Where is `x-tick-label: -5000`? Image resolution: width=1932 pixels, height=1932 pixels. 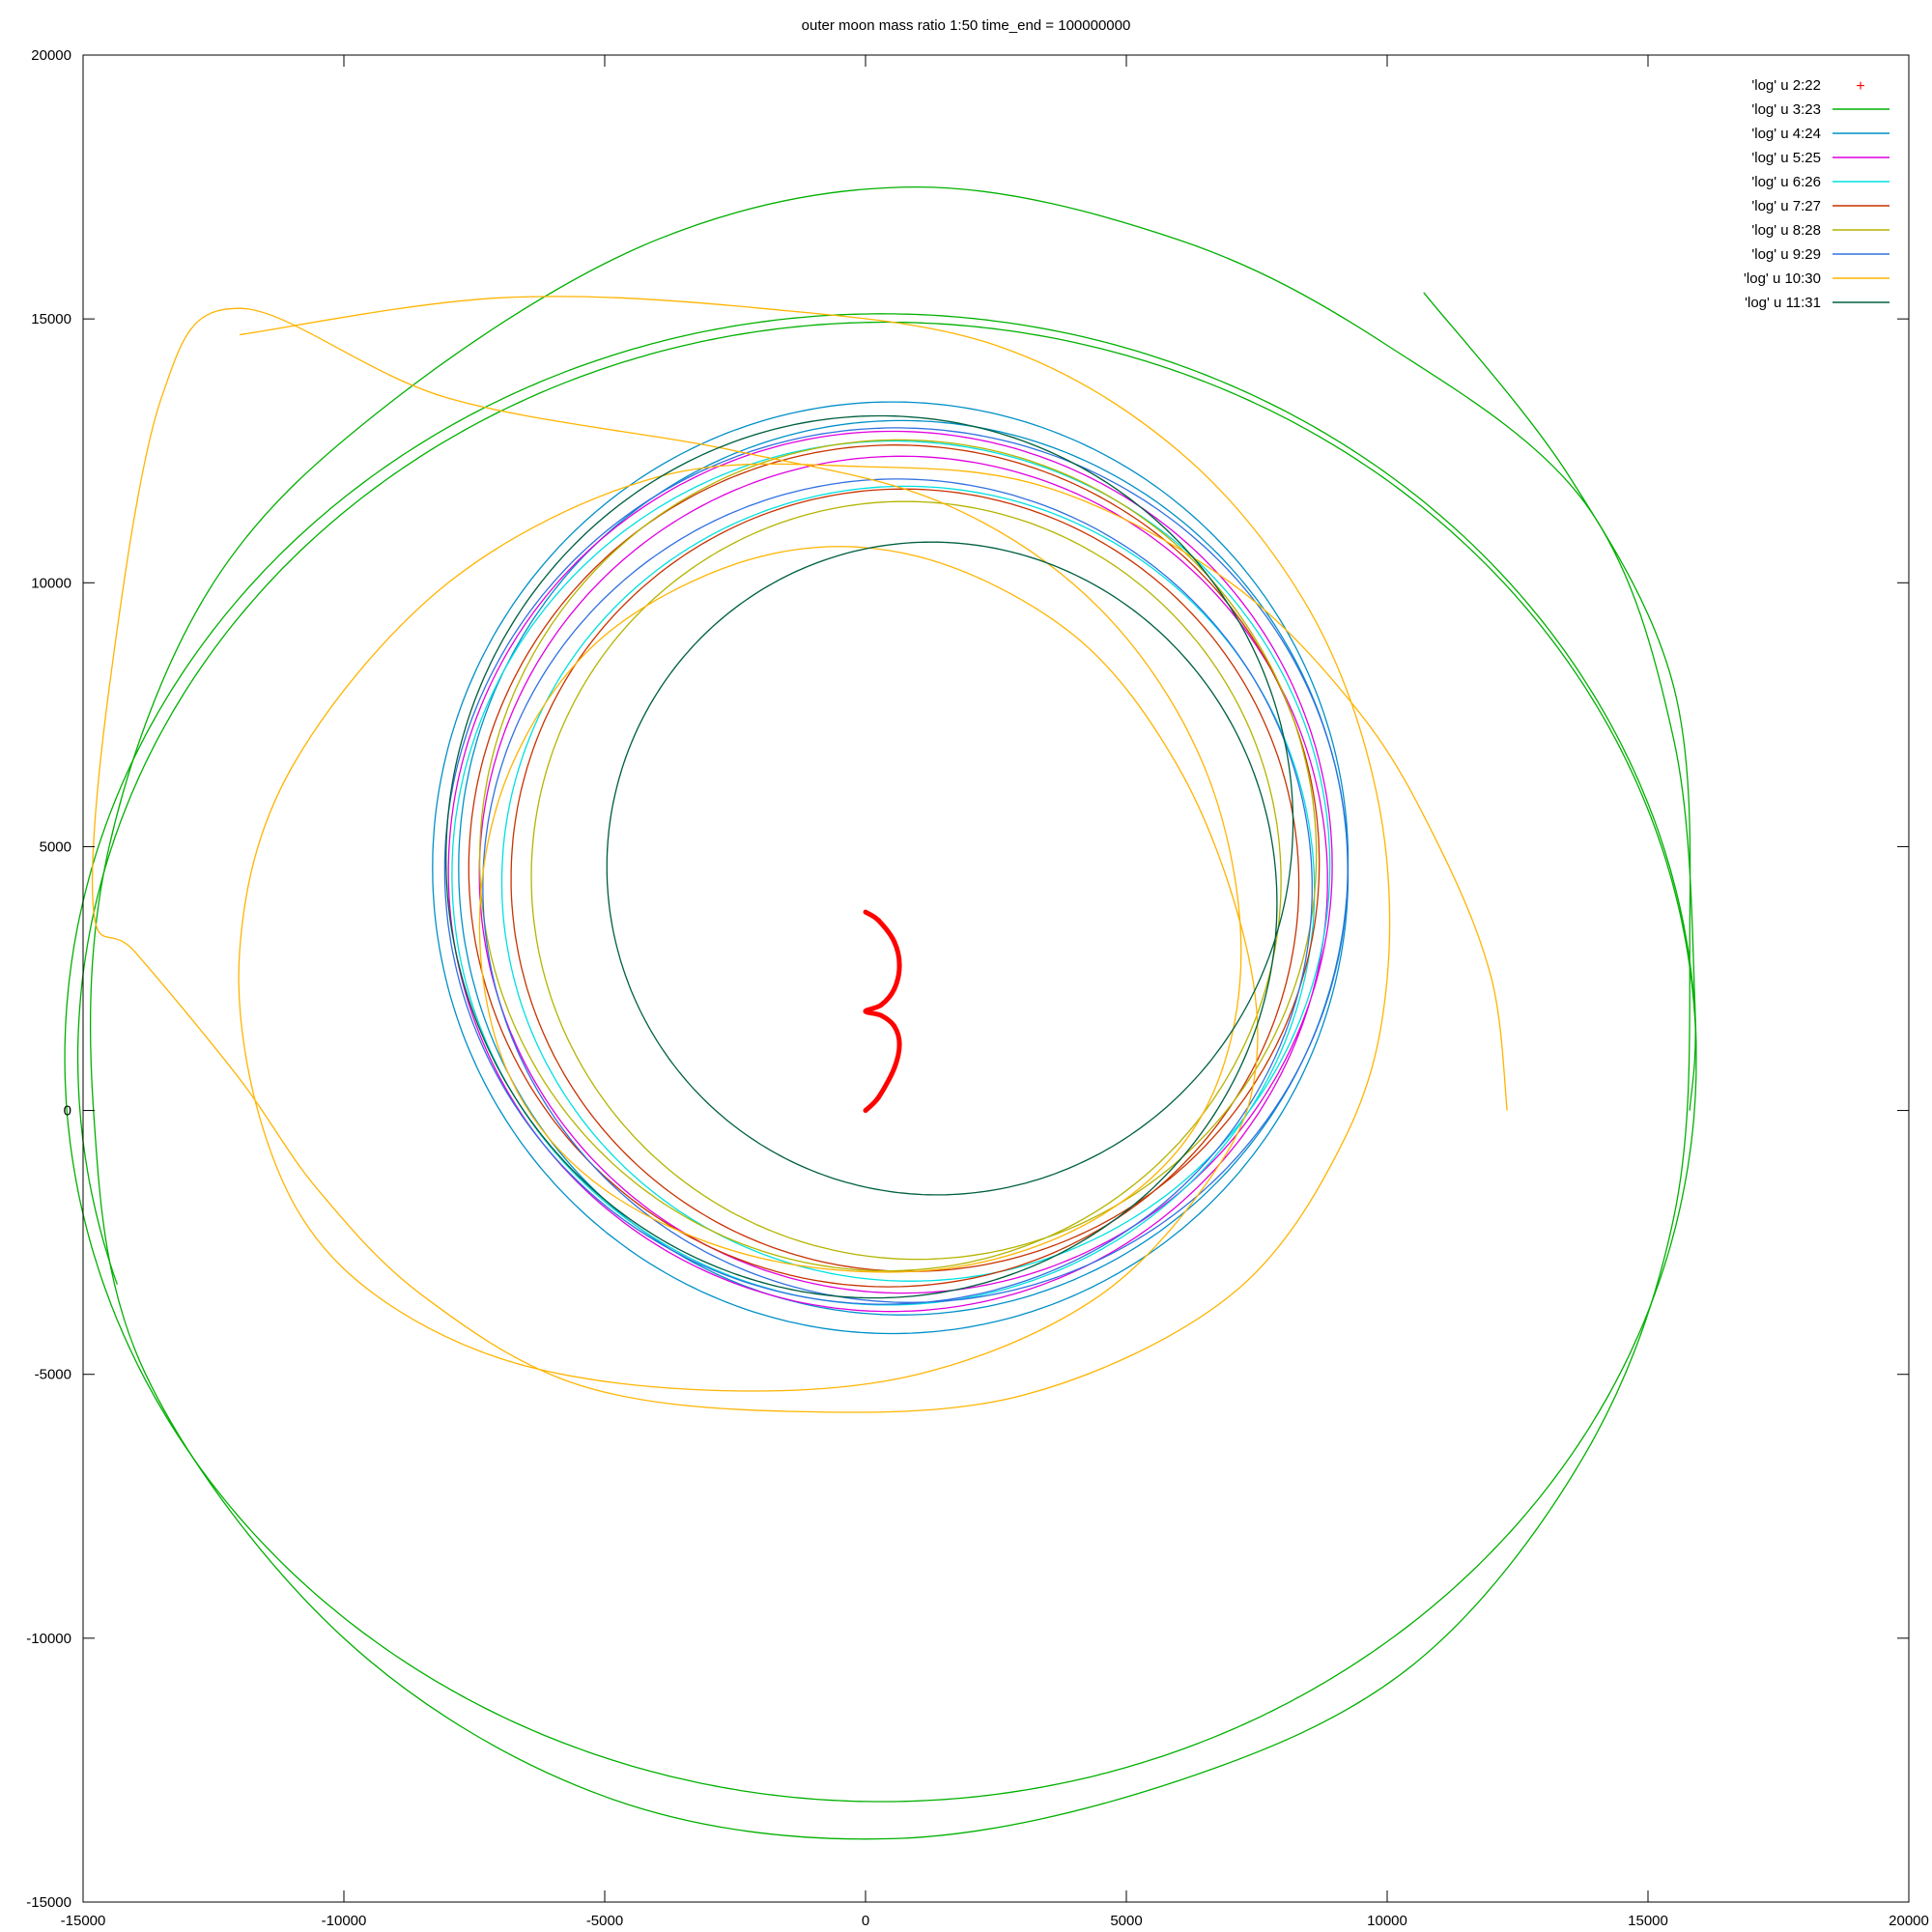 x-tick-label: -5000 is located at coordinates (604, 1921).